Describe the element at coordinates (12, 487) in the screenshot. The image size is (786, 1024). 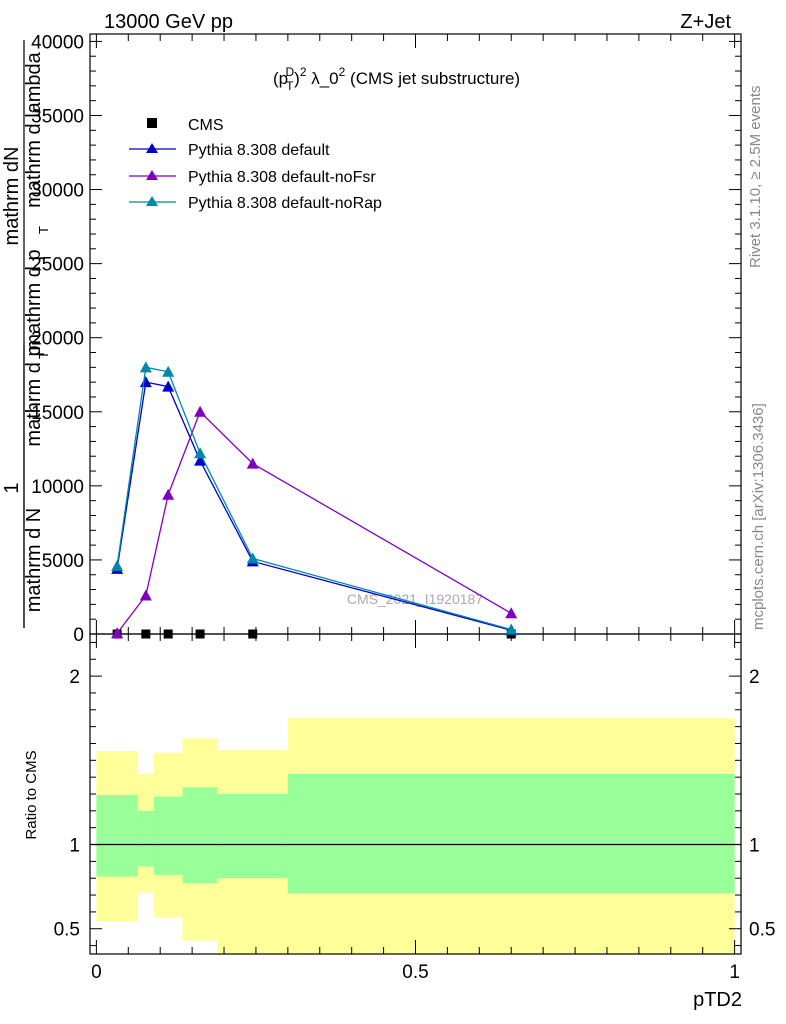
I see `ylabel-part-0: 1` at that location.